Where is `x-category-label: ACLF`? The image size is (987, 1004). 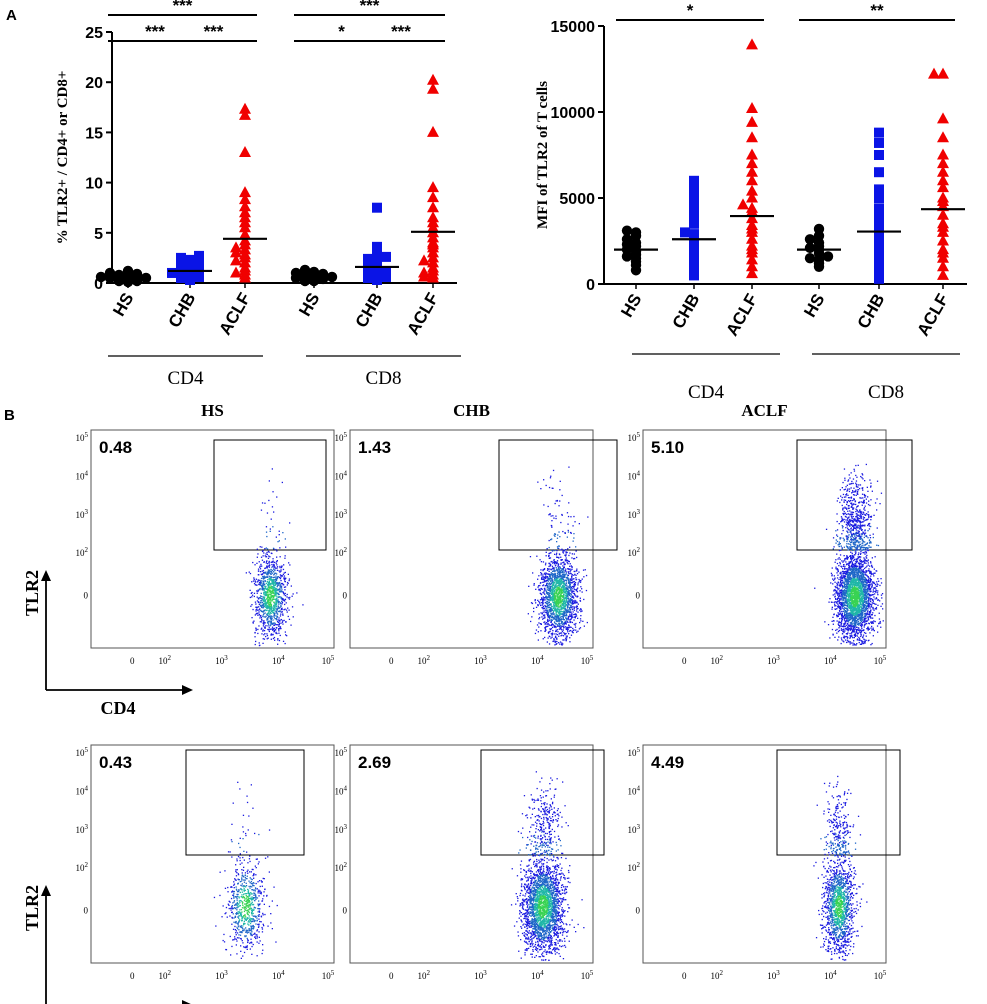 x-category-label: ACLF is located at coordinates (234, 314).